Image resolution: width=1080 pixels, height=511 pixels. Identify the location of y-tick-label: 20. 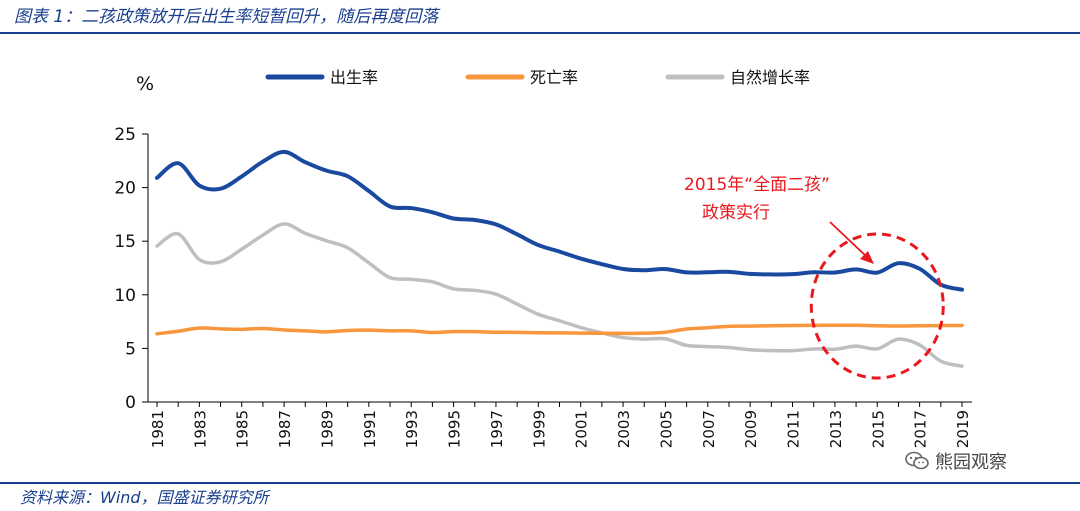
(125, 189).